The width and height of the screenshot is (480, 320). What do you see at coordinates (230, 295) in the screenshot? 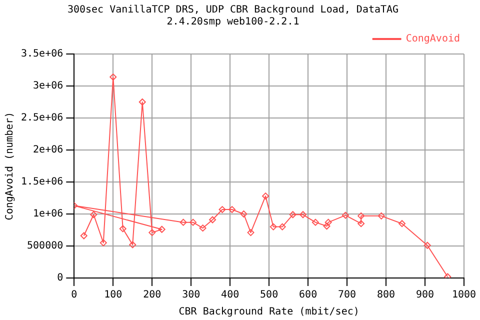
I see `x-tick-label: 400` at bounding box center [230, 295].